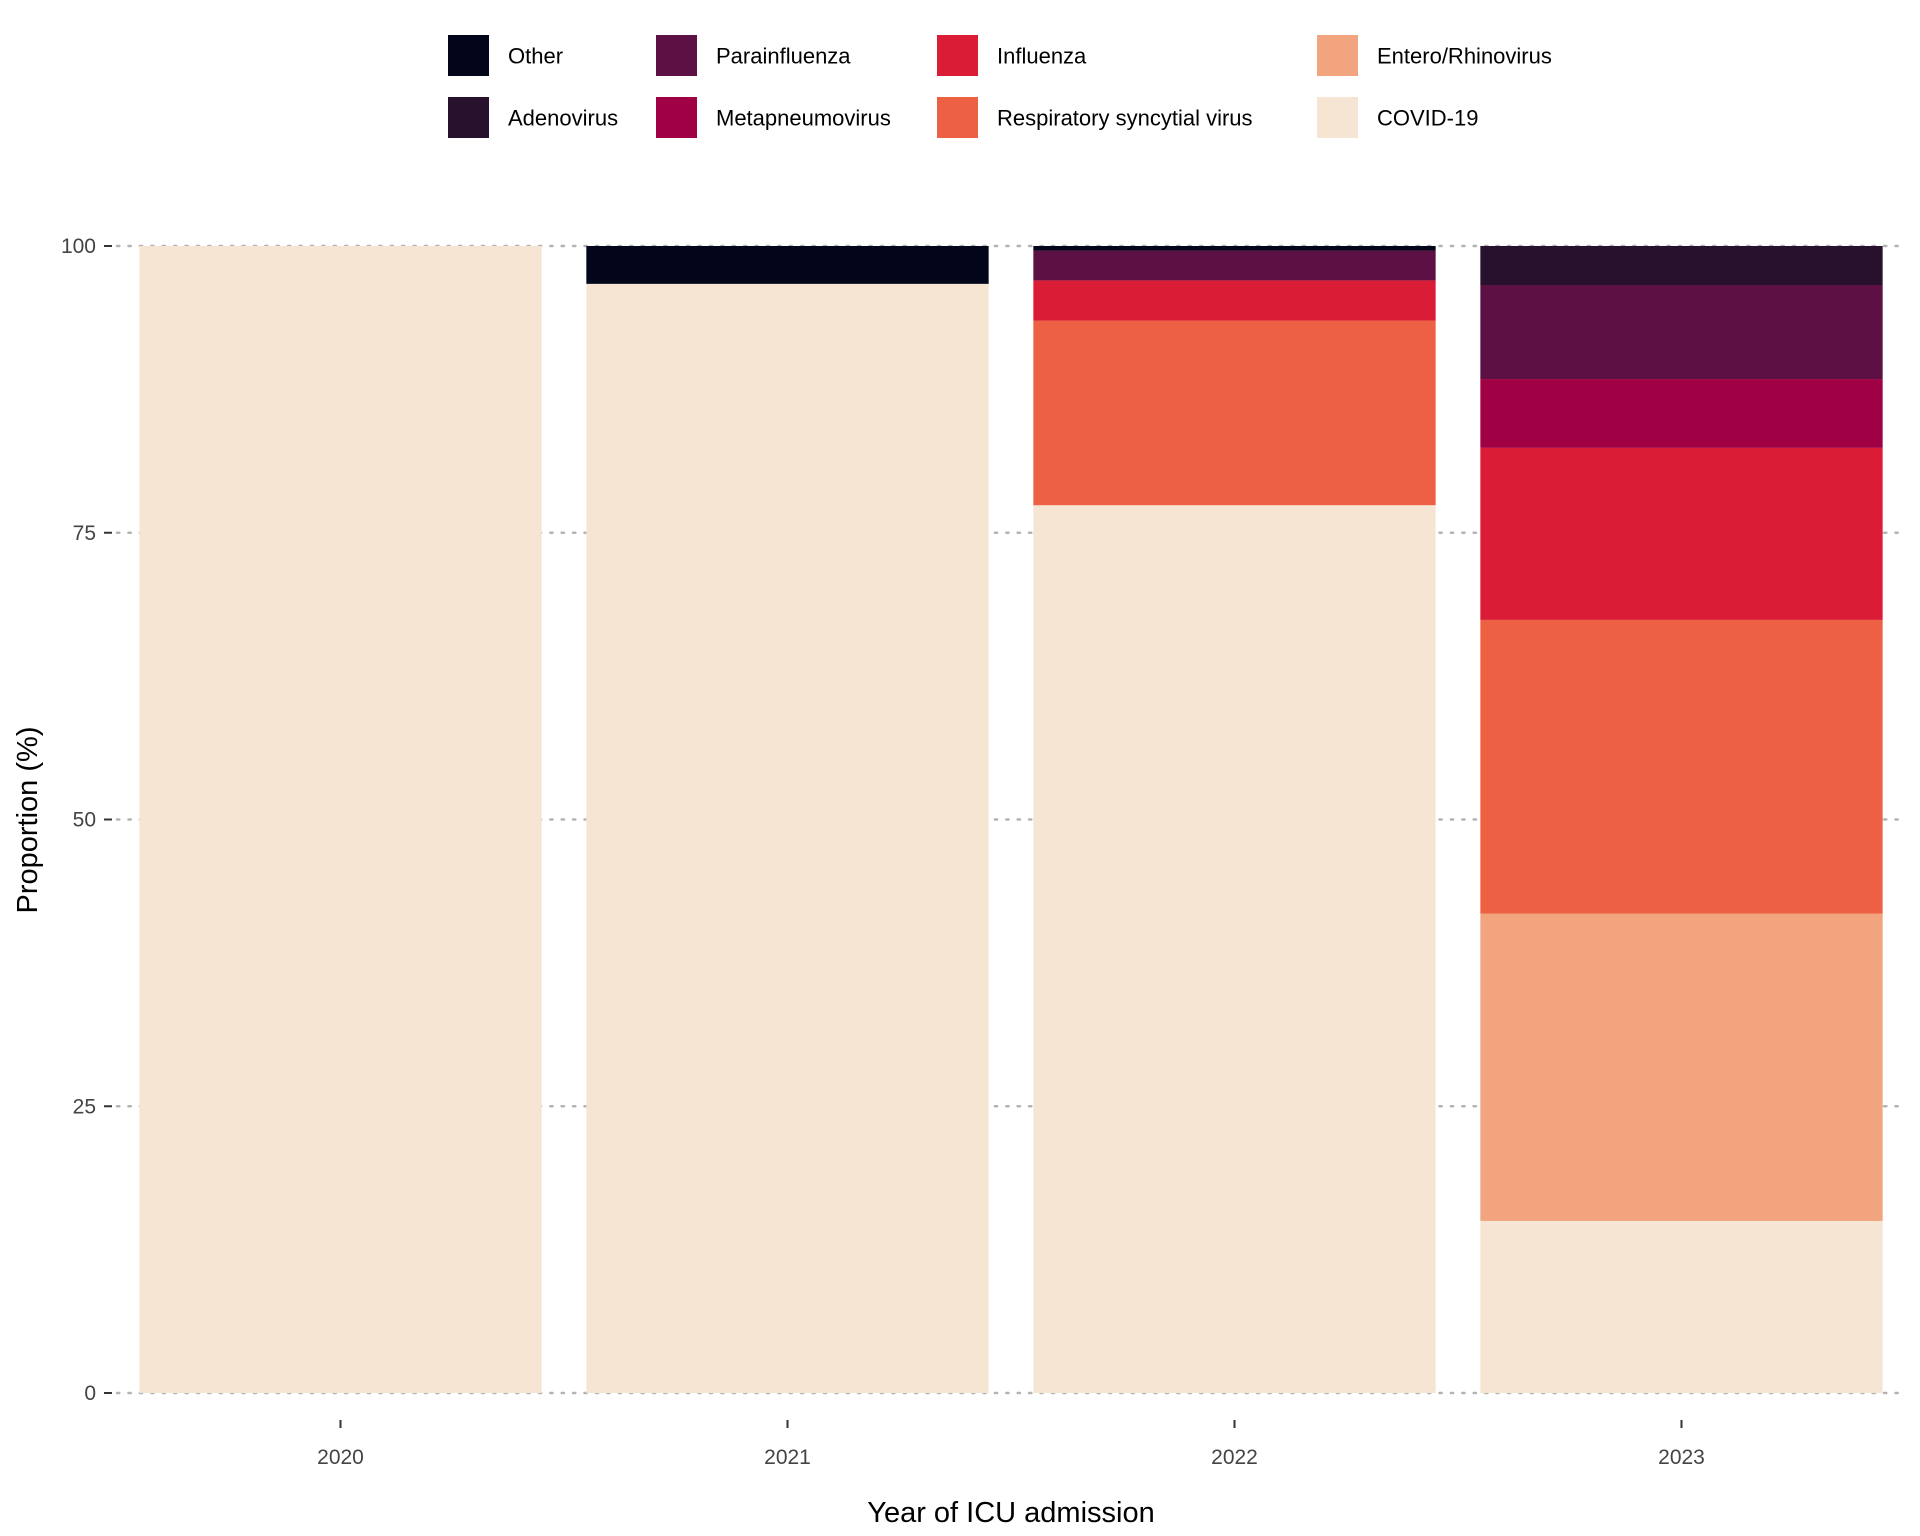 The image size is (1920, 1536). I want to click on bar-2023-influenza, so click(1681, 533).